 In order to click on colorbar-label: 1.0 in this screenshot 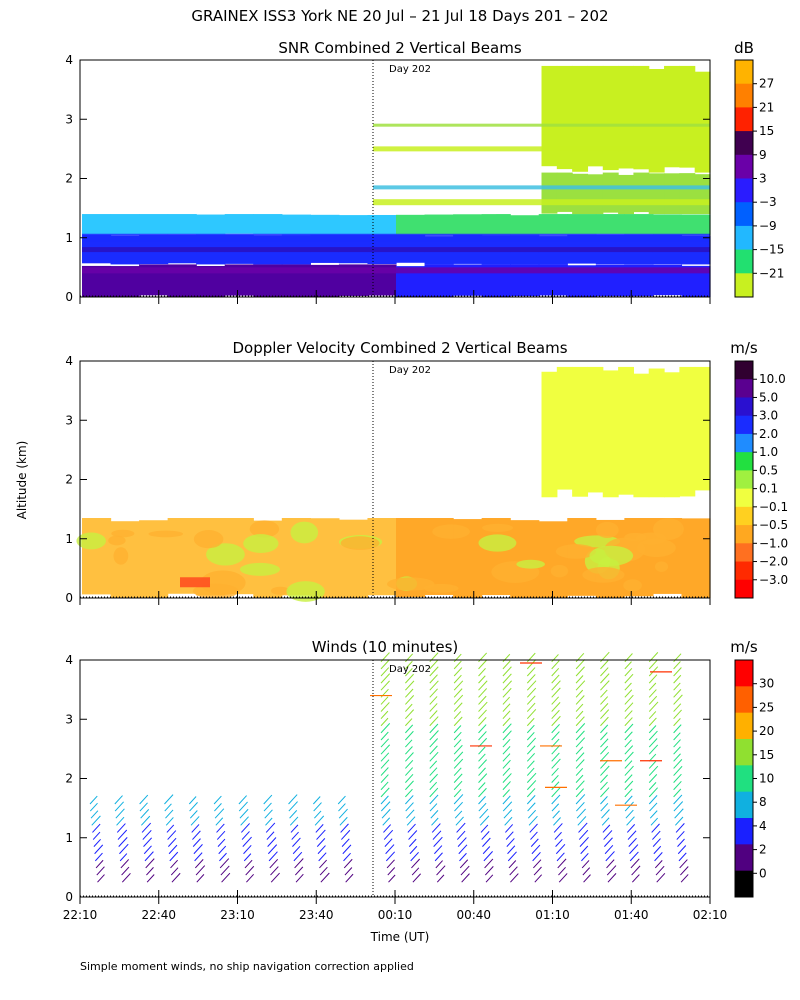, I will do `click(768, 452)`.